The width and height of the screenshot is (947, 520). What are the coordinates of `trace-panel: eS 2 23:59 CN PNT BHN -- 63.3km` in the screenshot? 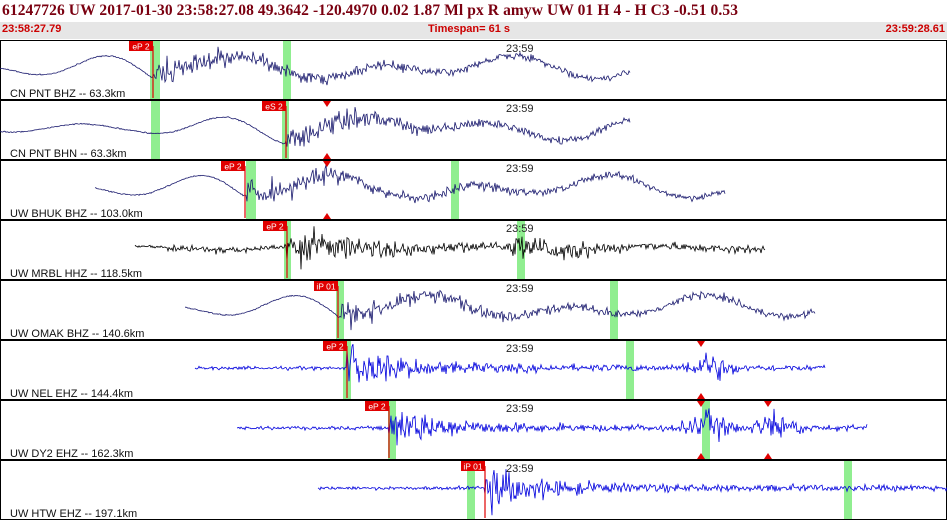 It's located at (473, 130).